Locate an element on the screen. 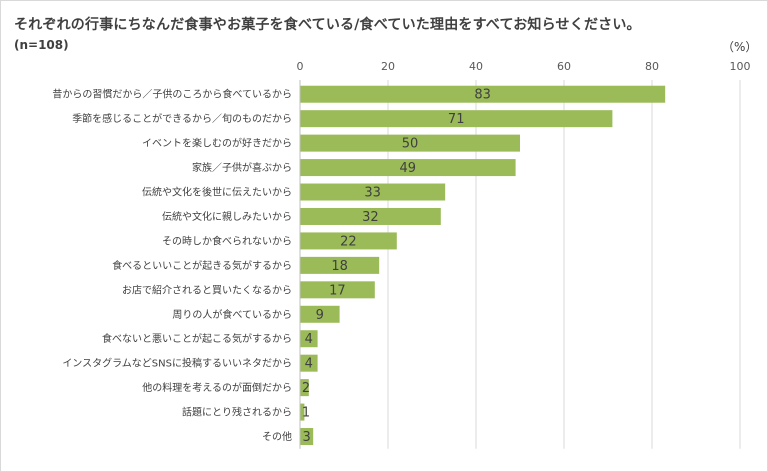  category-label: 伝統や文化を後世に伝えたいから is located at coordinates (217, 192).